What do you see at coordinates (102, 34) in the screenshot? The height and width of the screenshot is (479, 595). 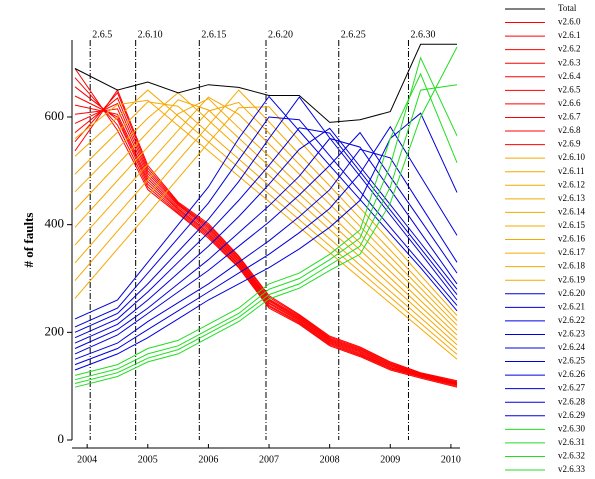 I see `release-label: 2.6.5` at bounding box center [102, 34].